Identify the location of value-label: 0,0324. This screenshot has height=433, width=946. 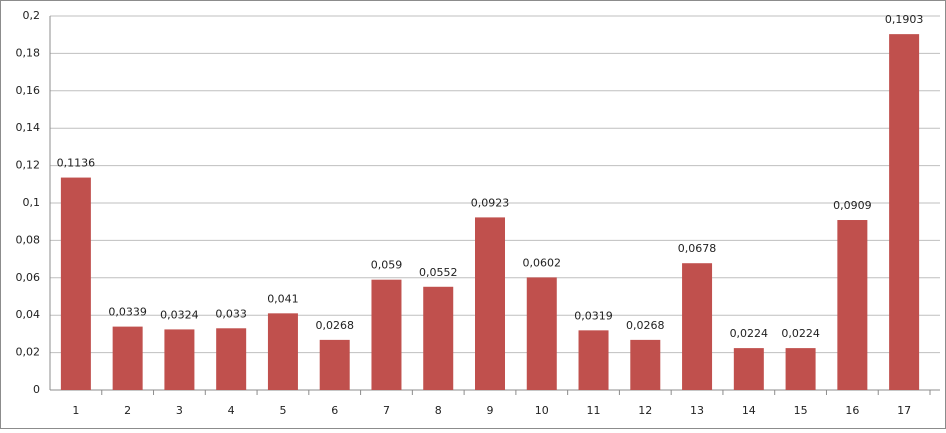
(179, 314).